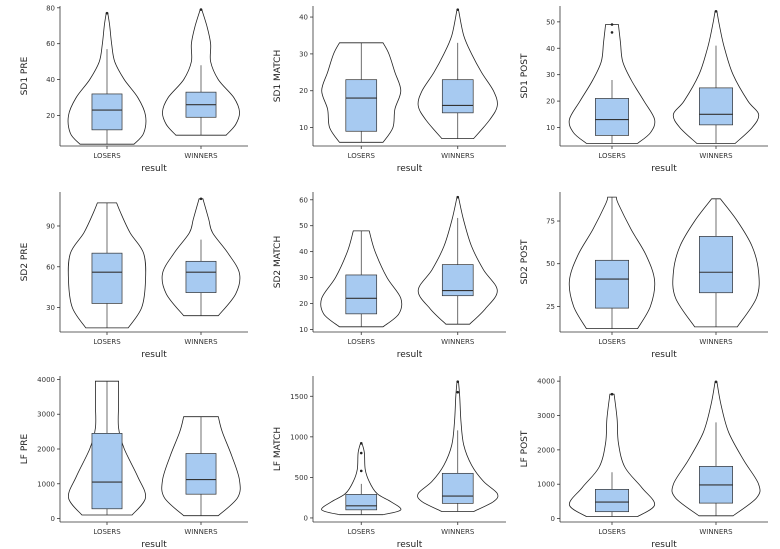  What do you see at coordinates (525, 261) in the screenshot?
I see `y-axis-title: SD2 POST` at bounding box center [525, 261].